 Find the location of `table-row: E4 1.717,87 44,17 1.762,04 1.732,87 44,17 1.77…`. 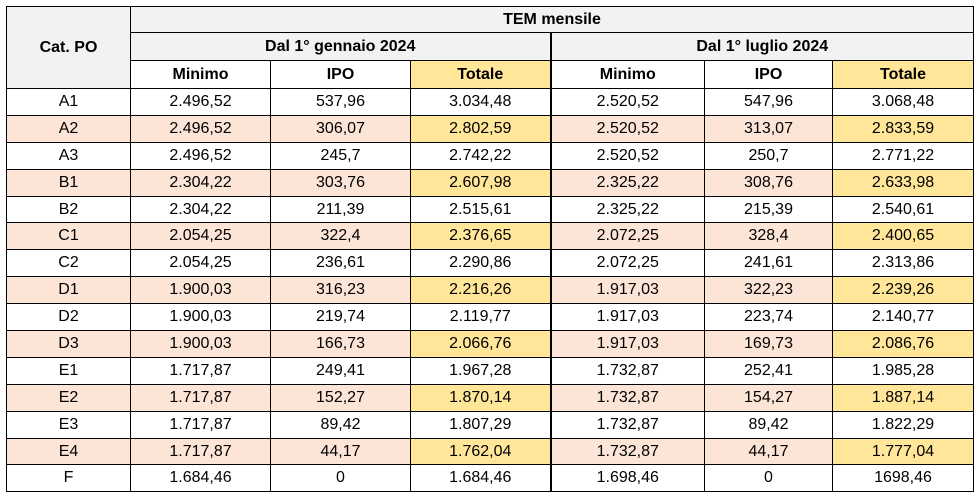

table-row: E4 1.717,87 44,17 1.762,04 1.732,87 44,17 1.77… is located at coordinates (490, 451).